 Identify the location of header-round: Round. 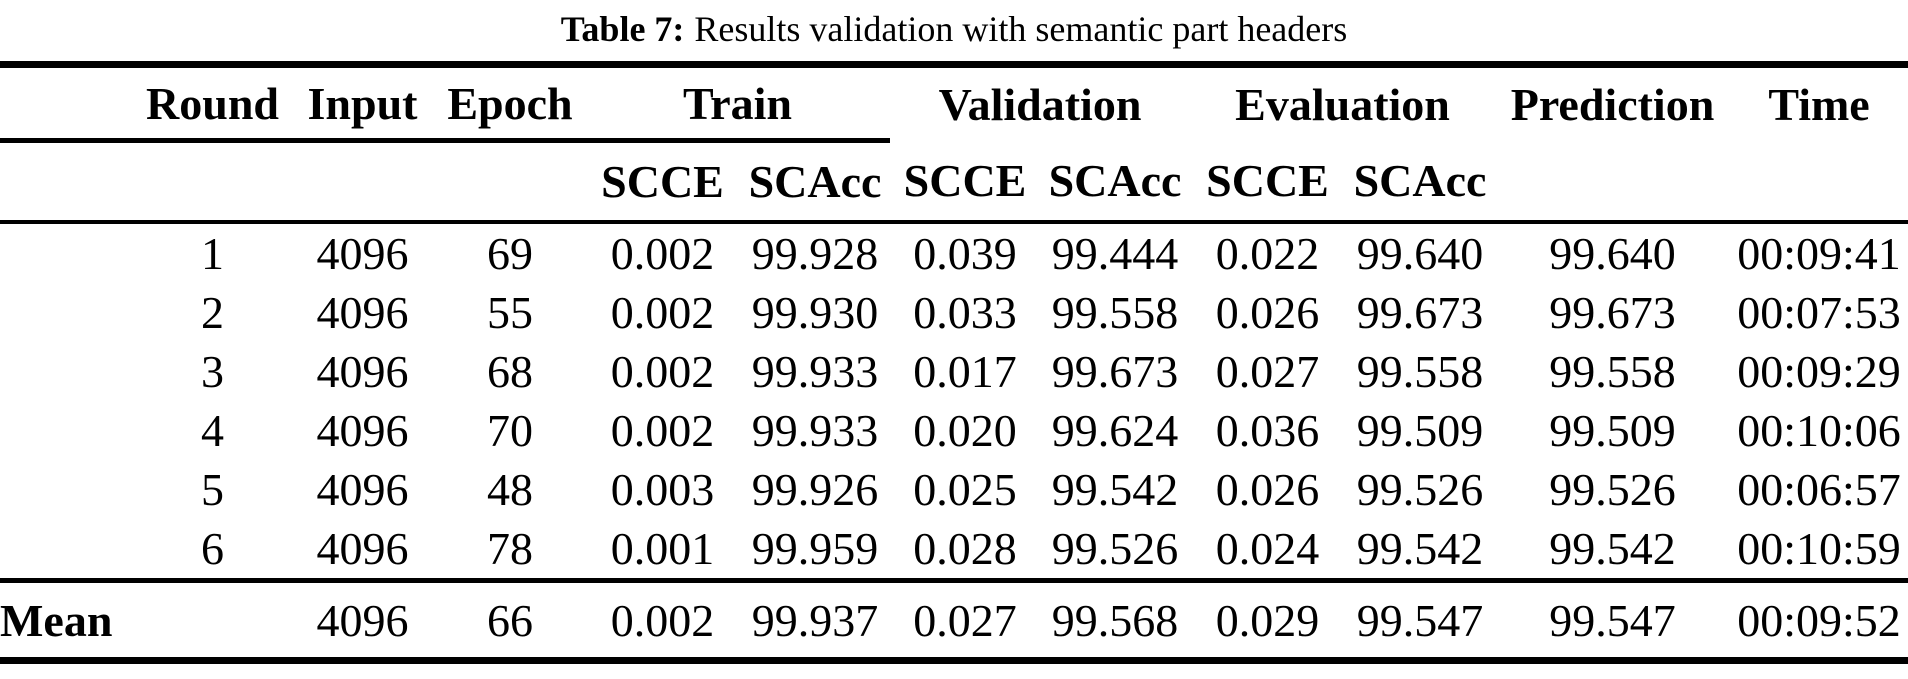
(212, 102).